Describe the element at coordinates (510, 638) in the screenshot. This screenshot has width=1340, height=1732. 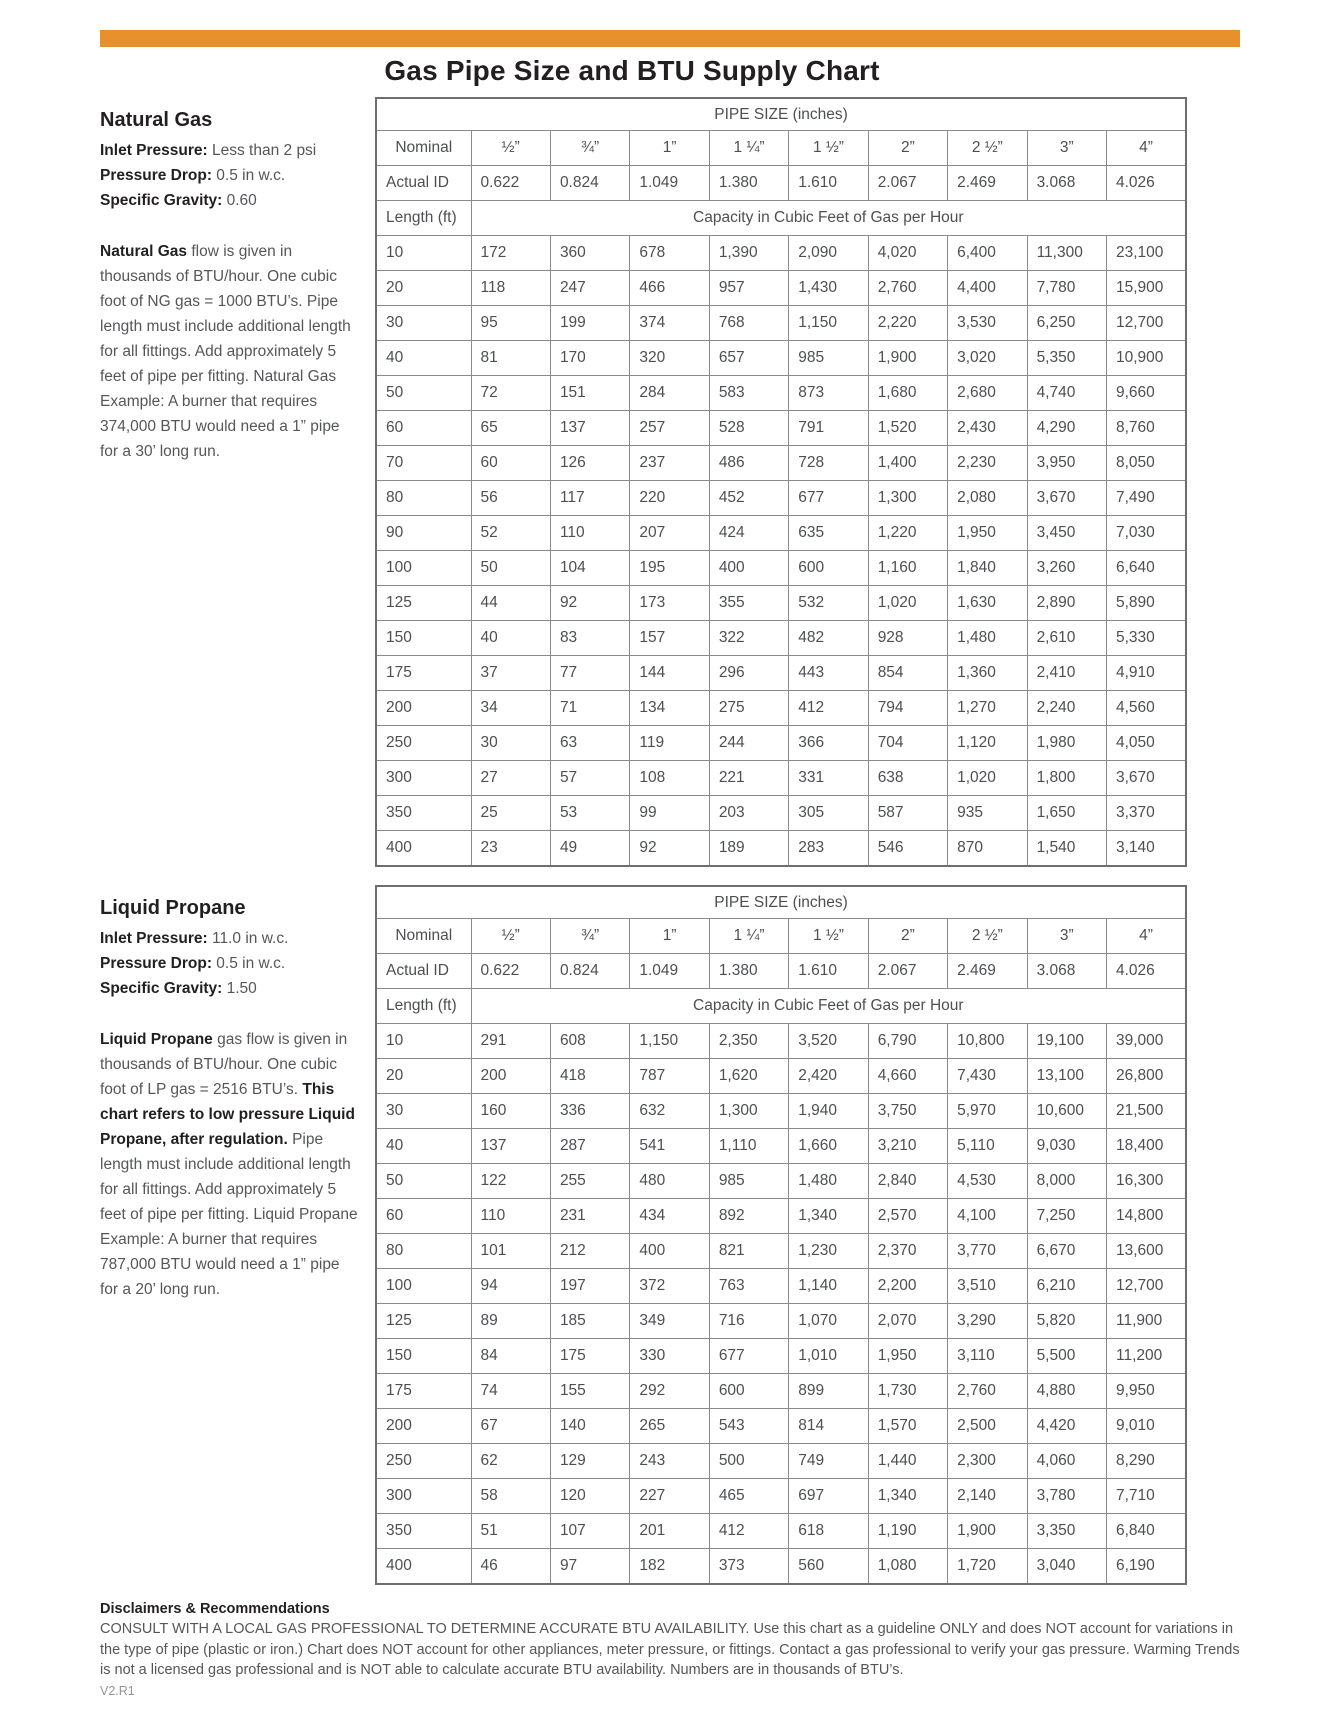
I see `capacity-cell: 40` at that location.